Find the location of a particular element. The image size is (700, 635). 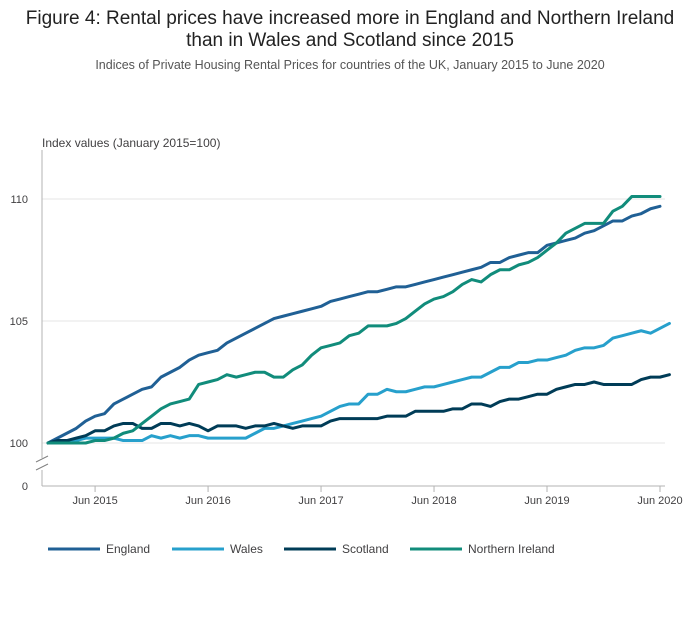

y-tick-label: 100 is located at coordinates (19, 444).